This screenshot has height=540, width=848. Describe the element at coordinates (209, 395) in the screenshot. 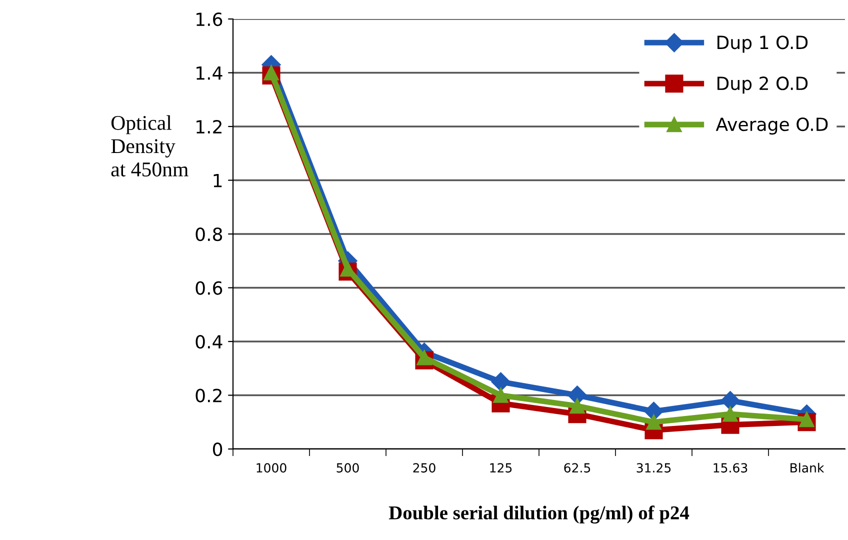

I see `y-tick-label: 0.2` at that location.